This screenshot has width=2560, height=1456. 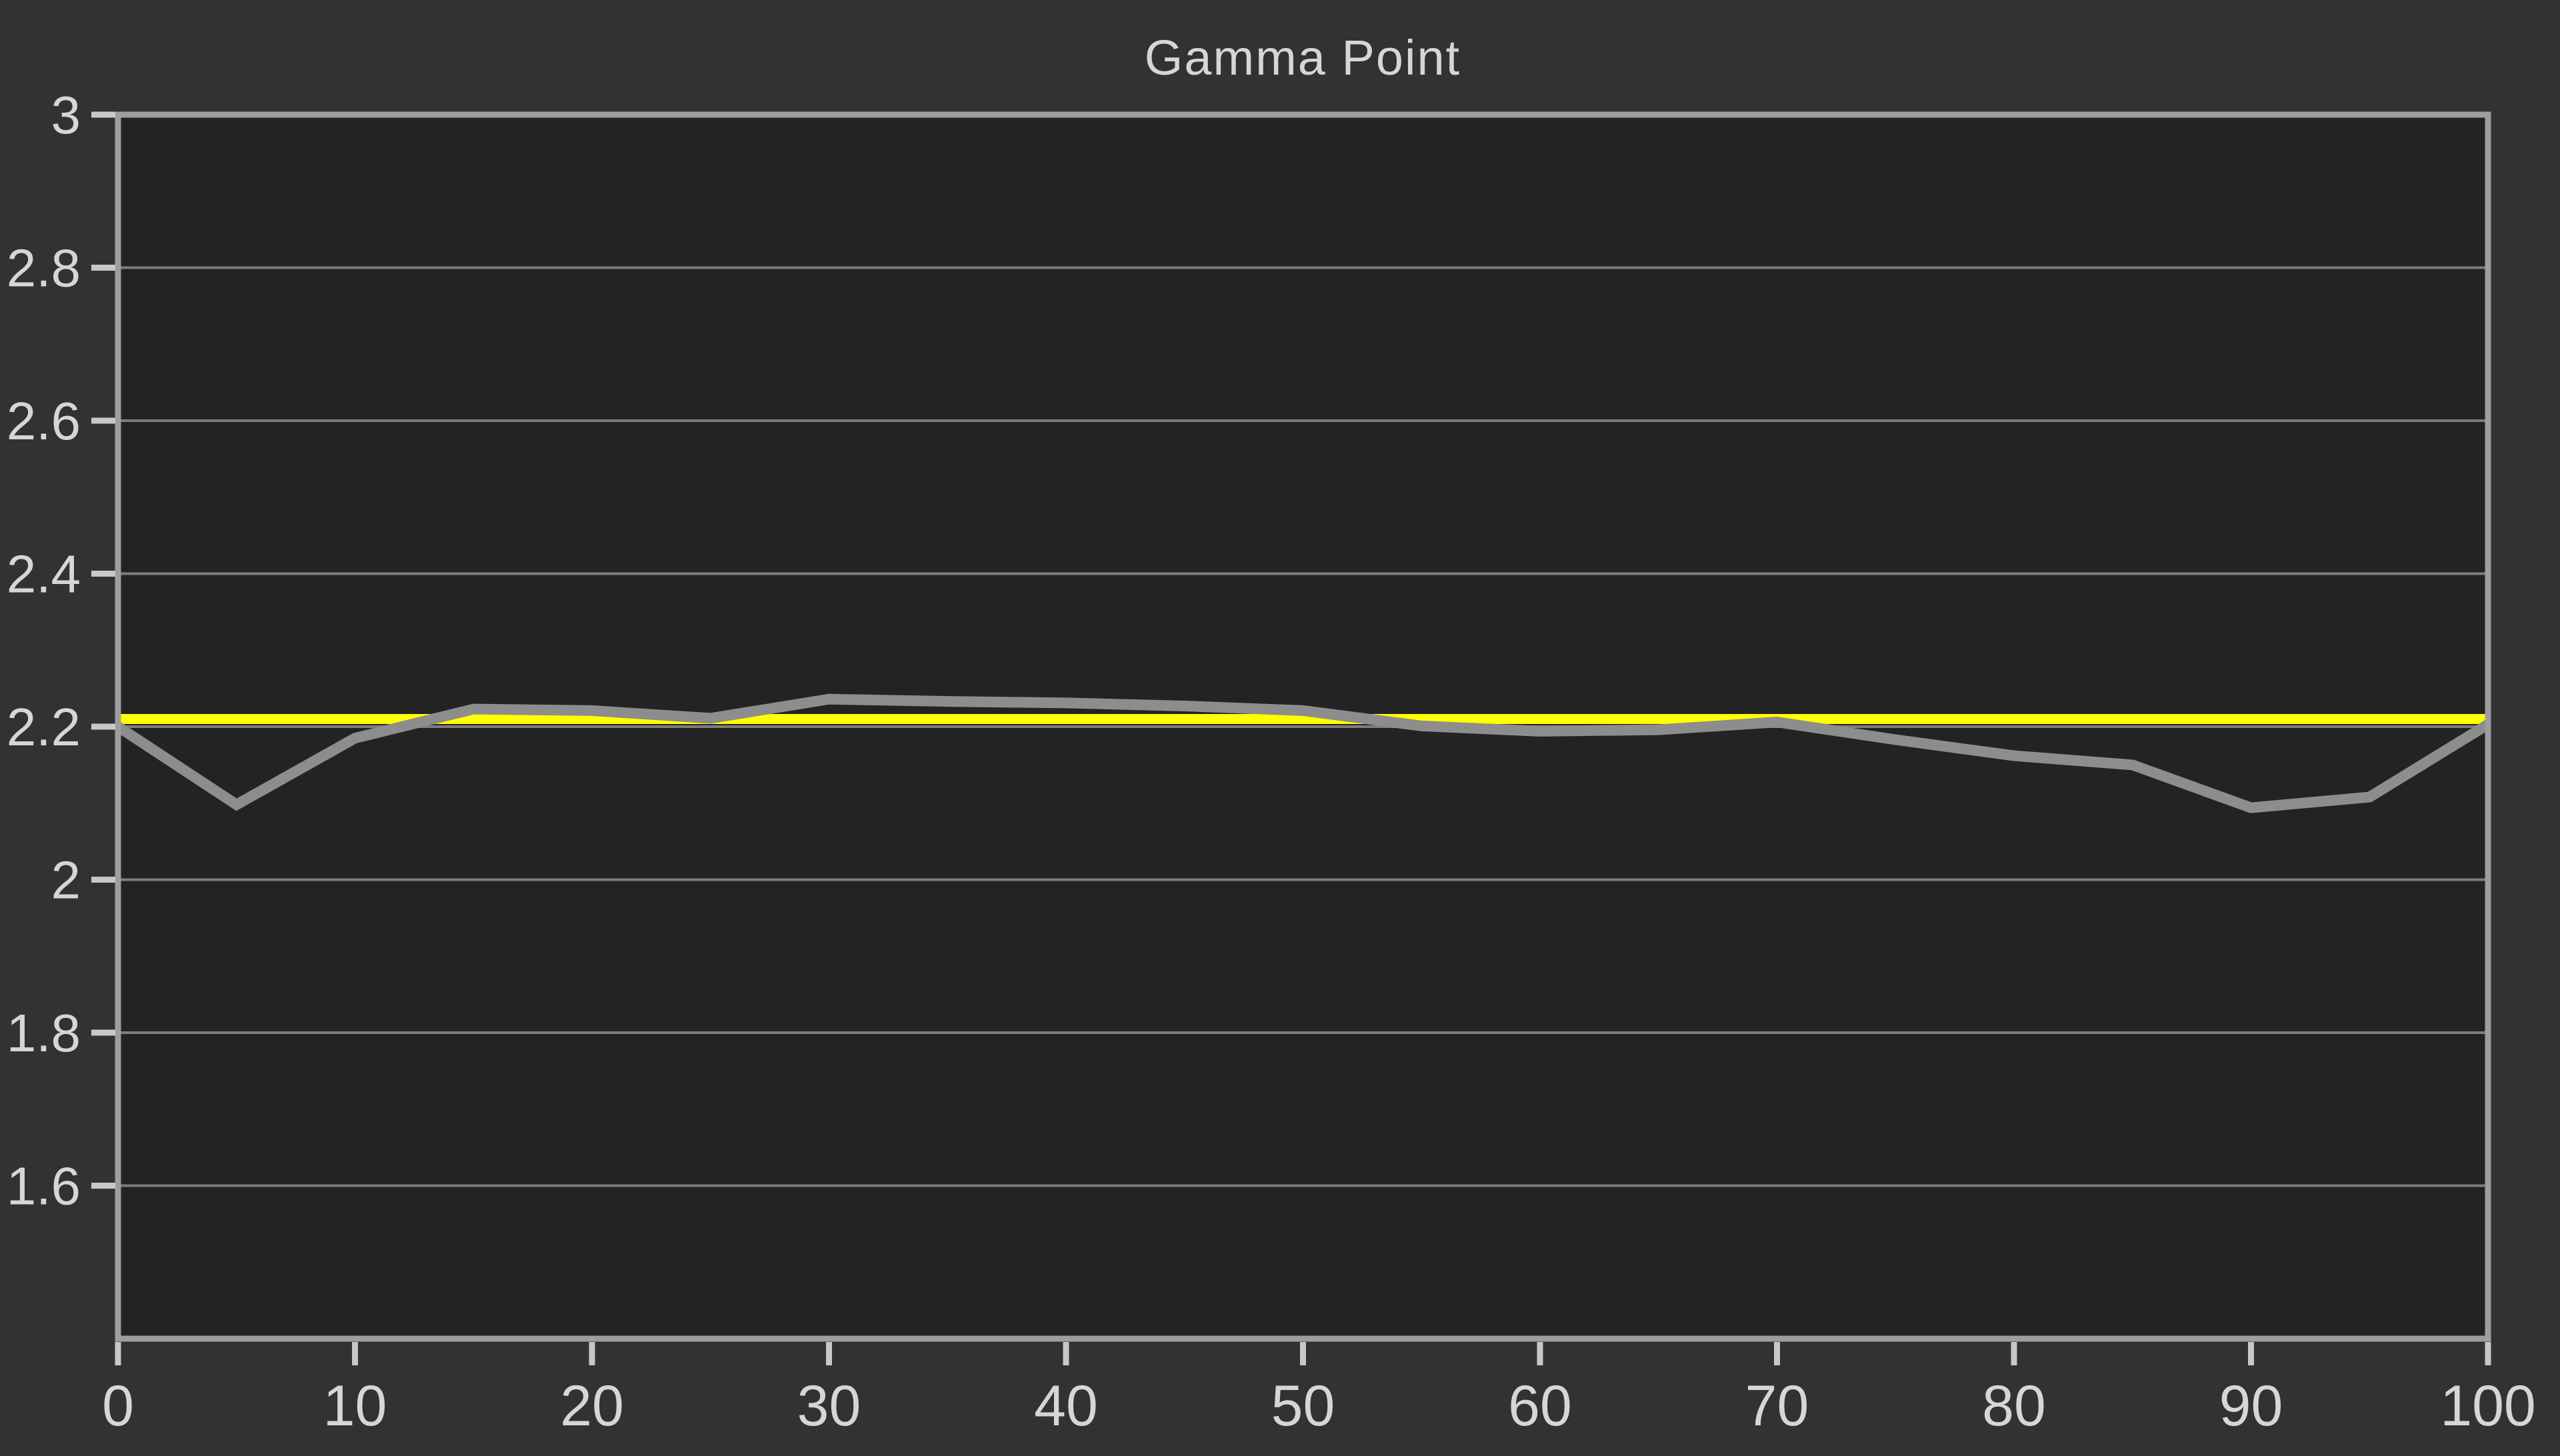 What do you see at coordinates (44, 1033) in the screenshot?
I see `y-tick-label: 1.8` at bounding box center [44, 1033].